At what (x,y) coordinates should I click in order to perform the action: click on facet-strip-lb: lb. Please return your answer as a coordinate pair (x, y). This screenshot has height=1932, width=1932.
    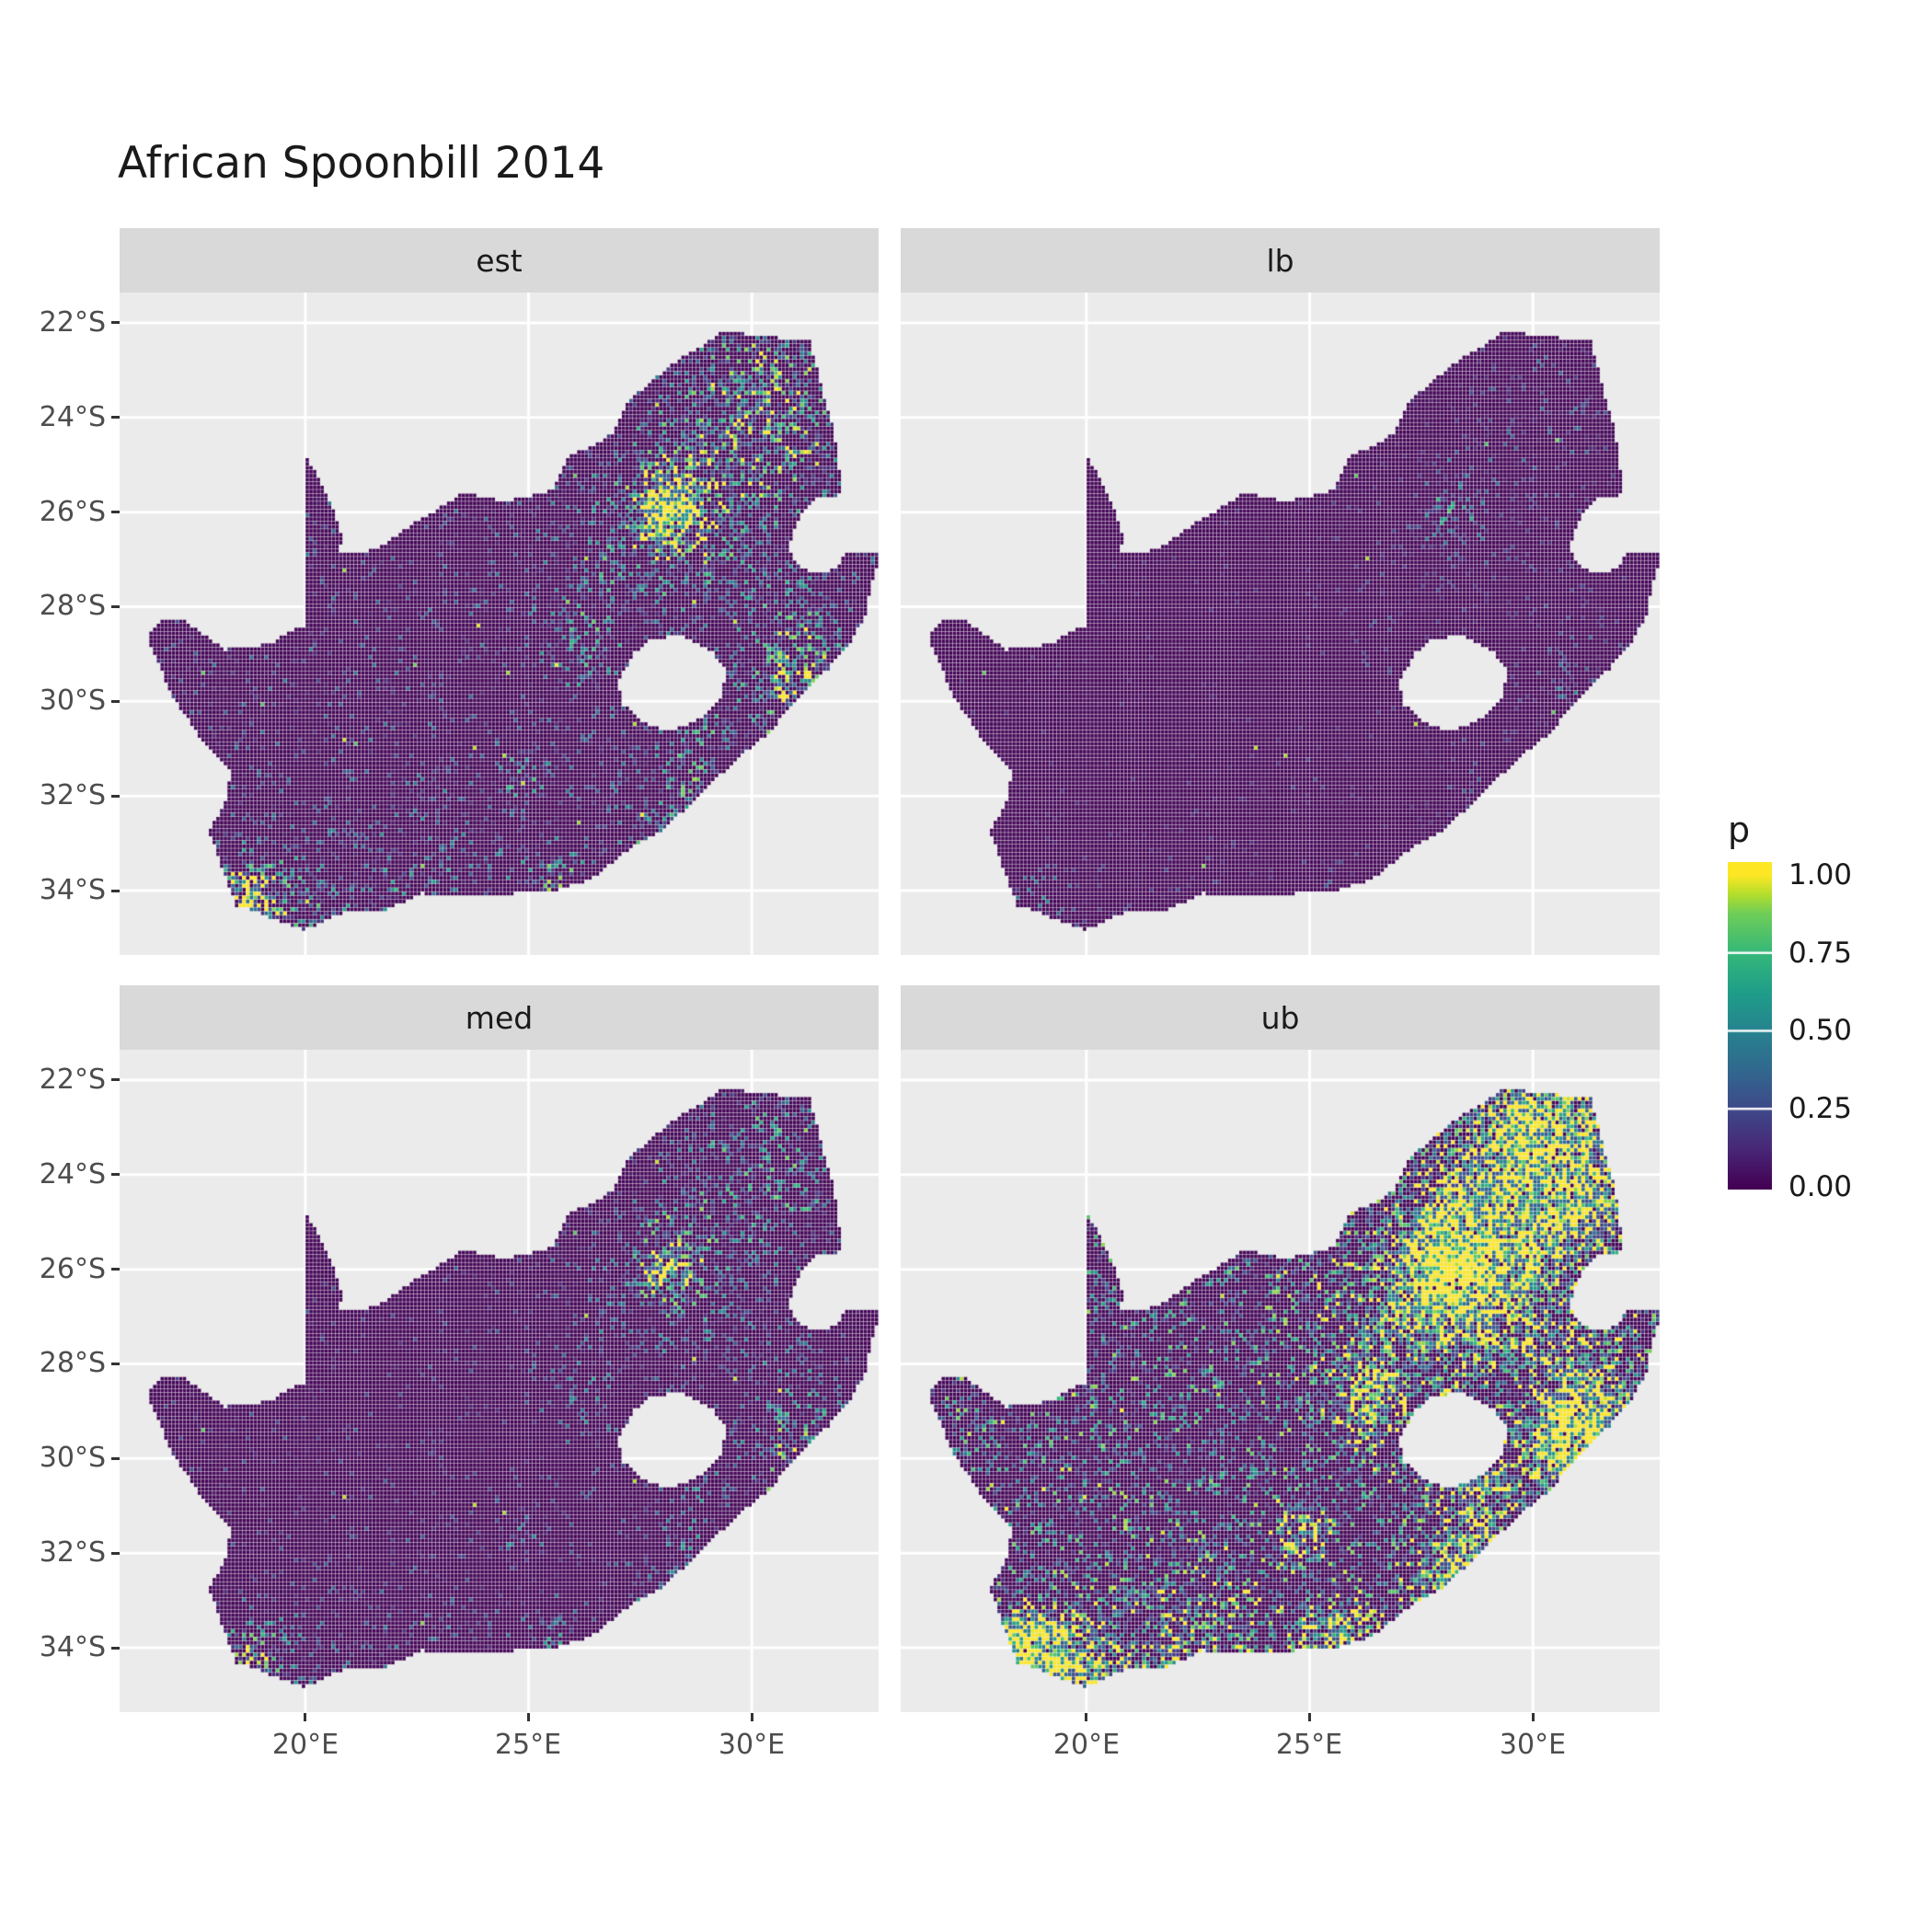
    Looking at the image, I should click on (1280, 260).